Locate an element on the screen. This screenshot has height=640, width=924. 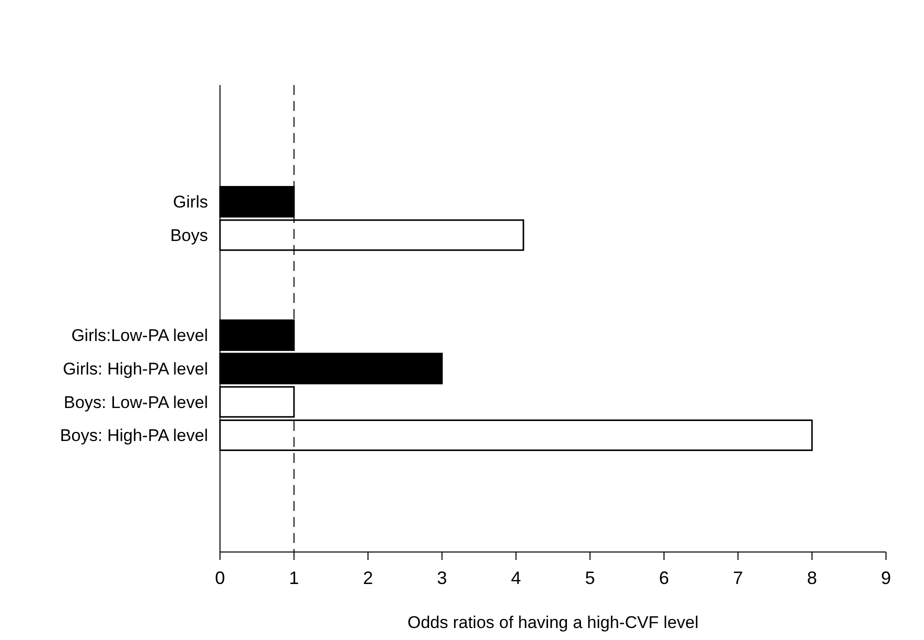
x-tick-label: 8 is located at coordinates (812, 578).